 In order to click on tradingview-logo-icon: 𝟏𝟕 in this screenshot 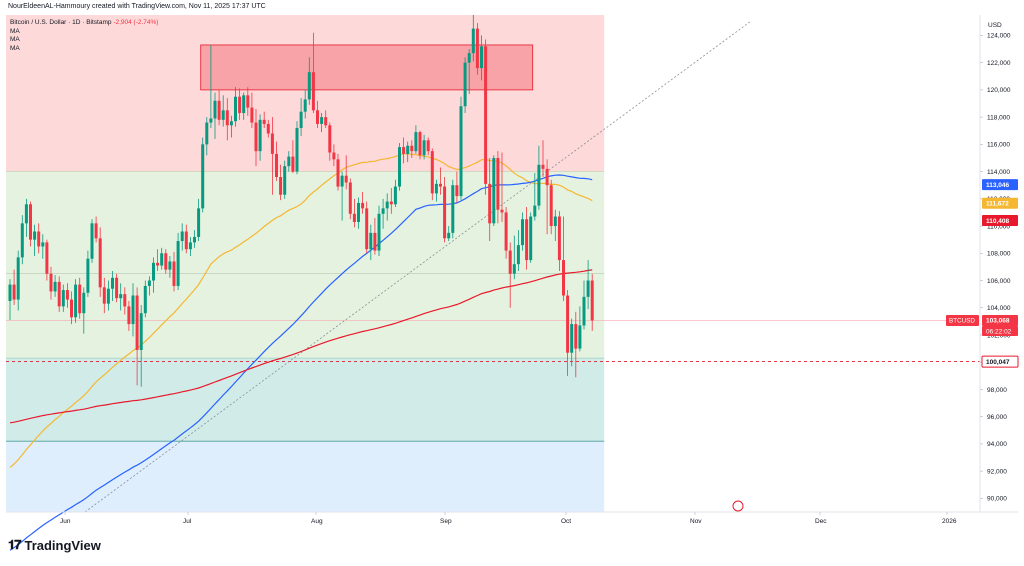, I will do `click(15, 544)`.